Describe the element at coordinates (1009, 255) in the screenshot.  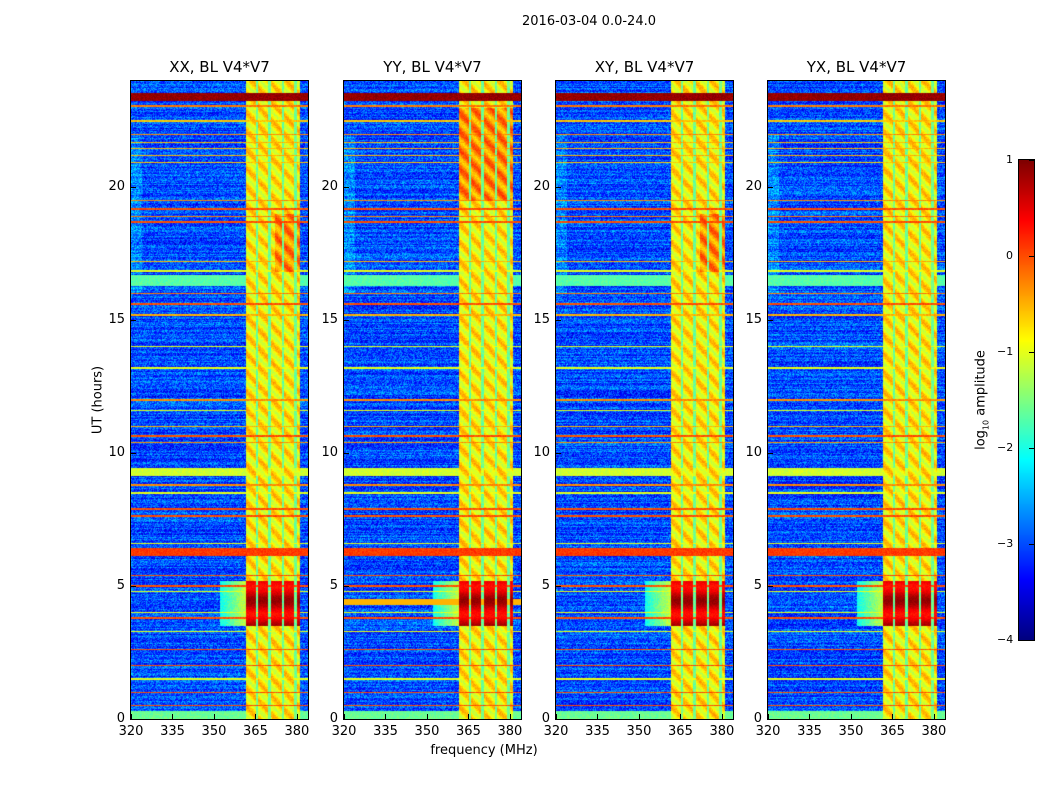
I see `colorbar-tick-label: 0` at that location.